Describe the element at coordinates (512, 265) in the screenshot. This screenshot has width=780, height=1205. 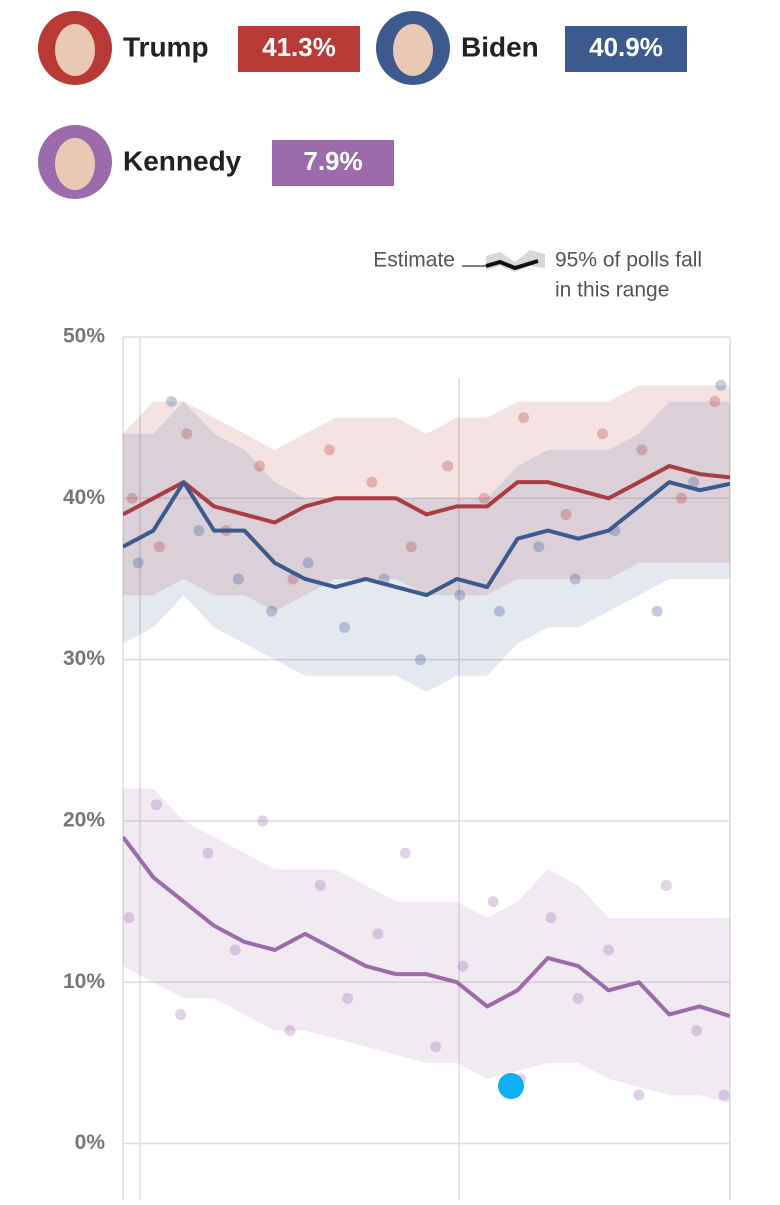
I see `legend-estimate-swatch` at that location.